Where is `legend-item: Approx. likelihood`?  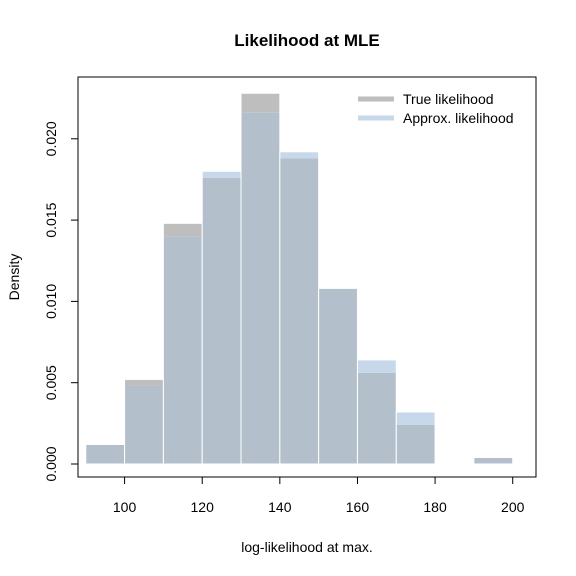
legend-item: Approx. likelihood is located at coordinates (436, 118).